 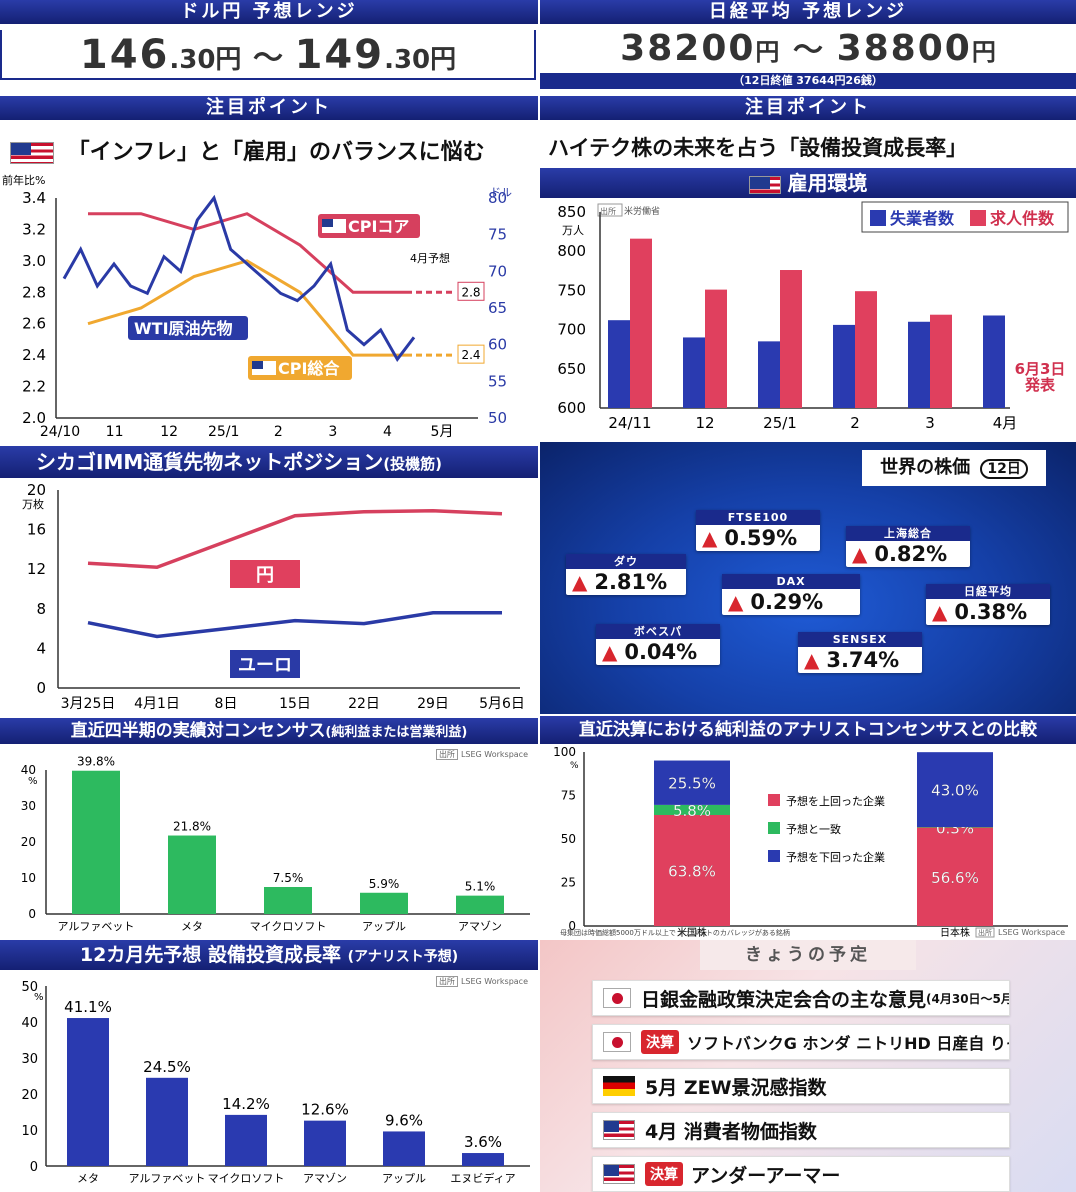 What do you see at coordinates (784, 999) in the screenshot?
I see `schedule-text: 日銀金融政策決定会合の主な意見` at bounding box center [784, 999].